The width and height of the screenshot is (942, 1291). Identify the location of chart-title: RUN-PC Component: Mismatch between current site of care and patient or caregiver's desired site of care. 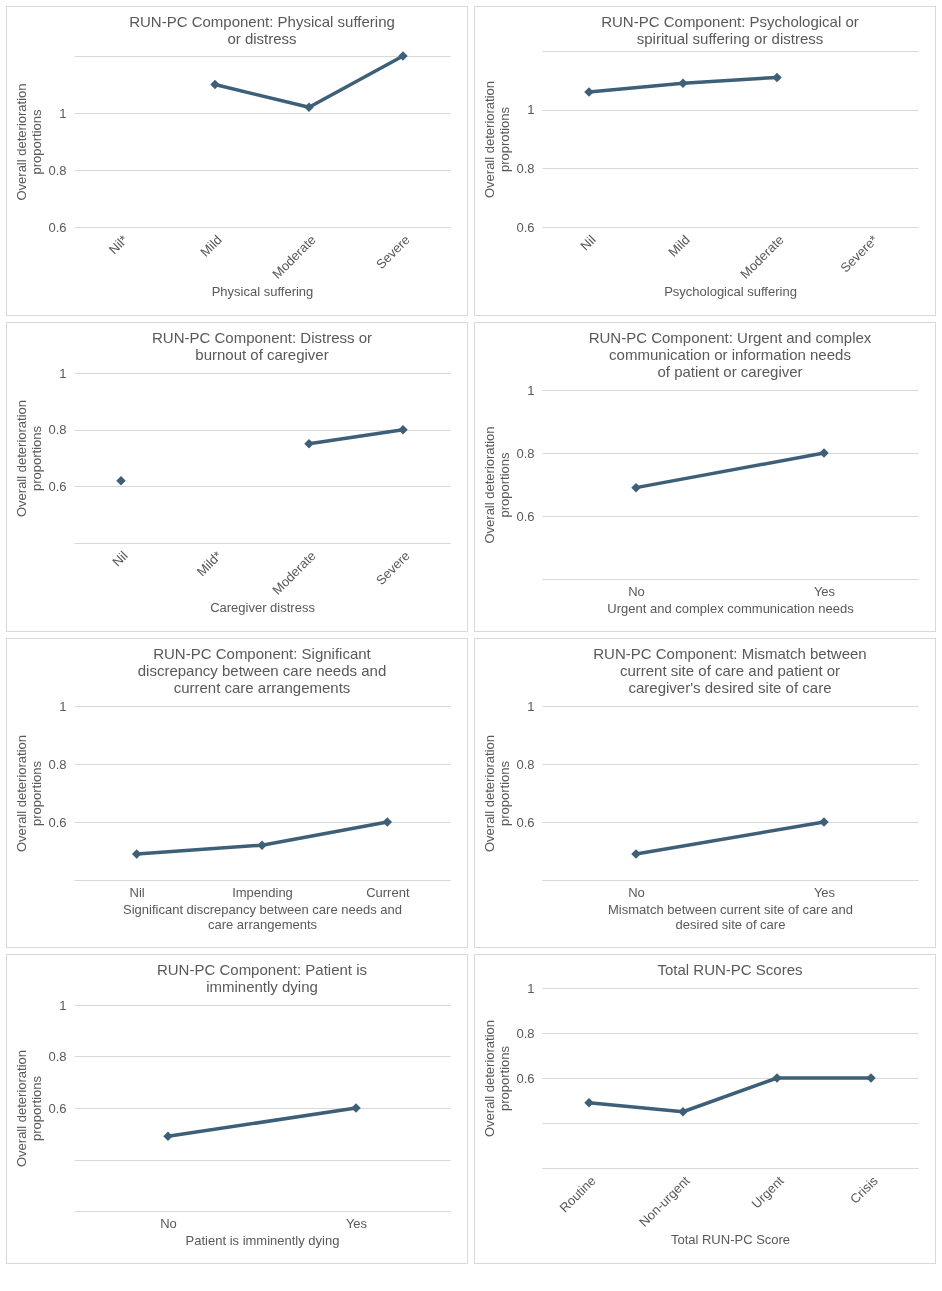
(730, 670).